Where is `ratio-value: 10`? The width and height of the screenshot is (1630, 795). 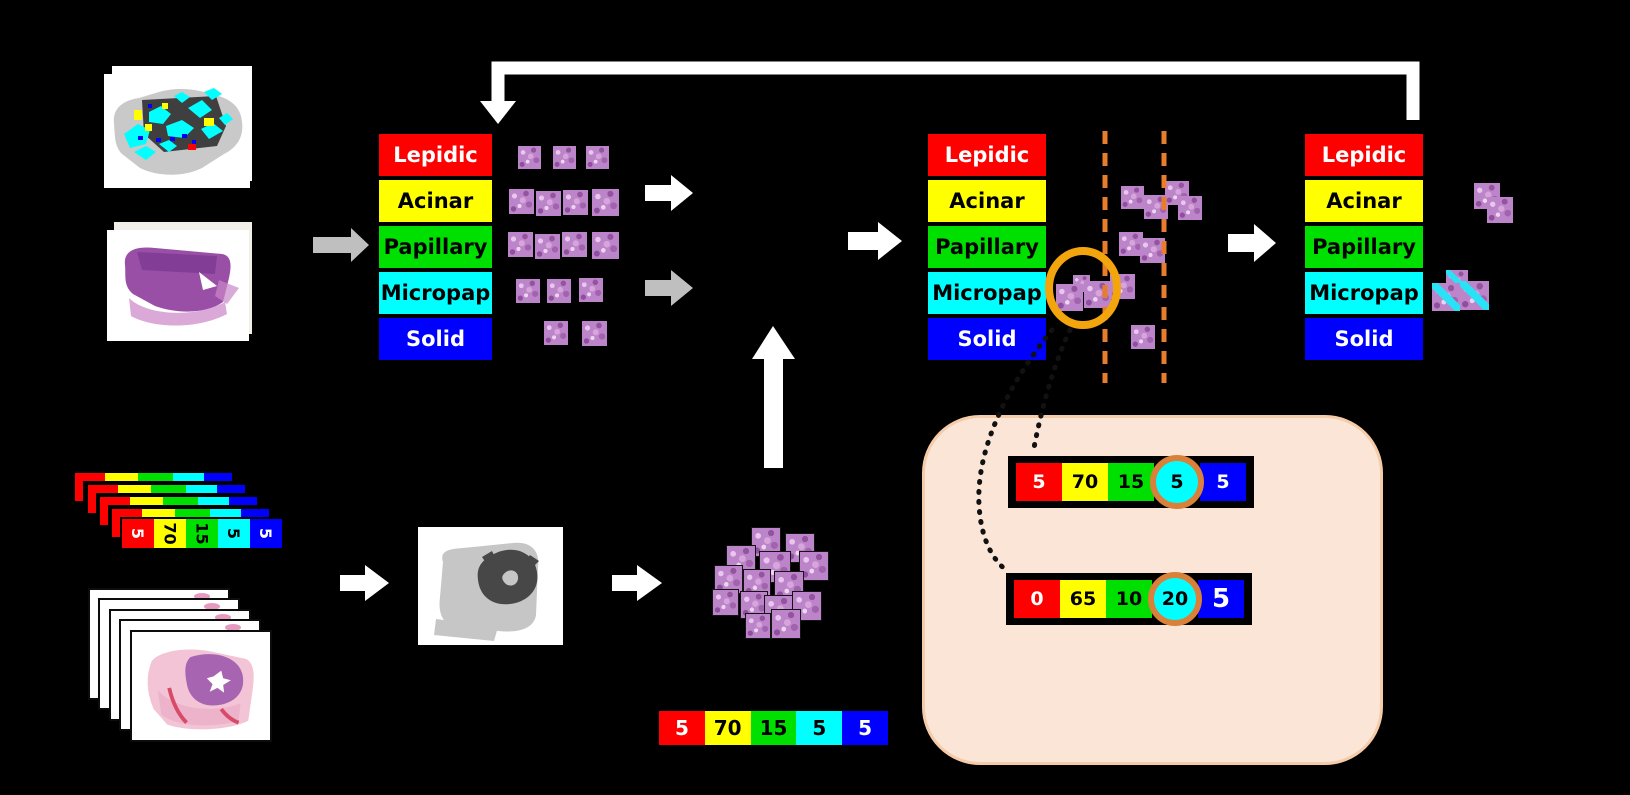
ratio-value: 10 is located at coordinates (1129, 599).